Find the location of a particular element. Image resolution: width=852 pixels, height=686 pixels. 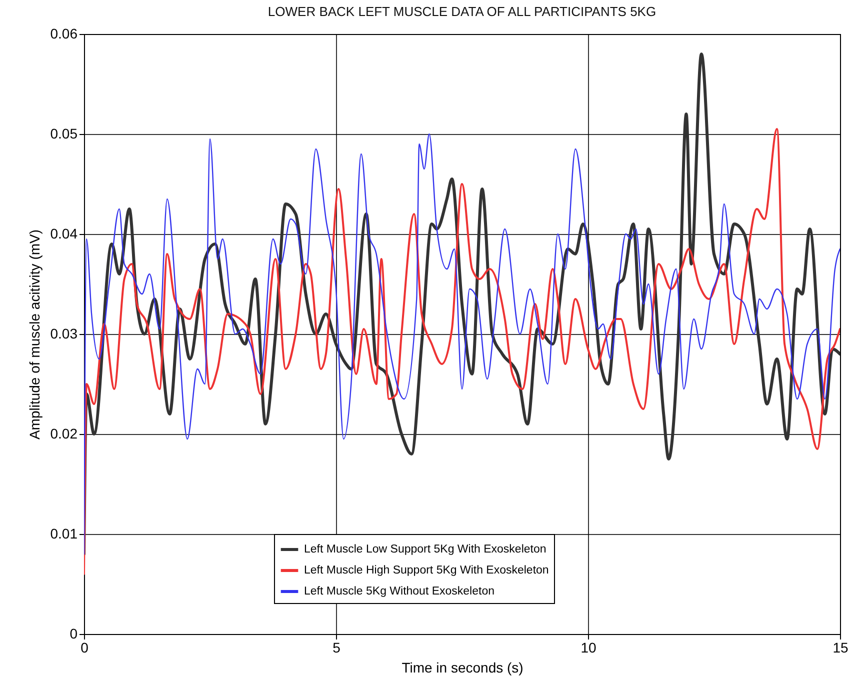

x-tick-label: 5 is located at coordinates (336, 648).